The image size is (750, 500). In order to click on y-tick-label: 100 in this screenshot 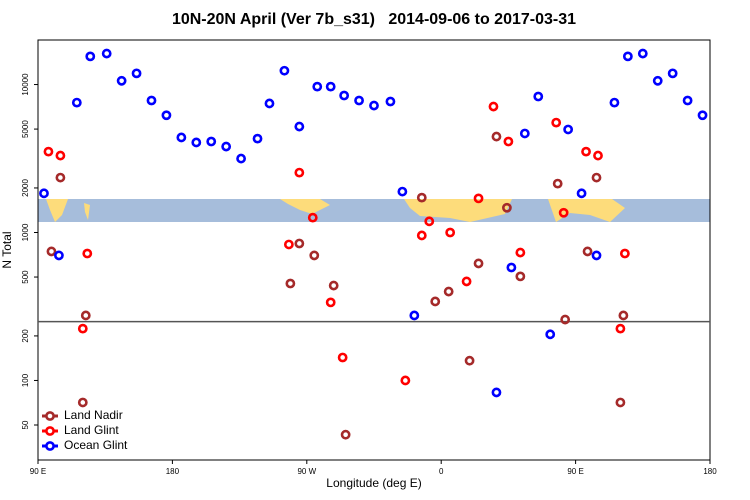, I will do `click(25, 380)`.